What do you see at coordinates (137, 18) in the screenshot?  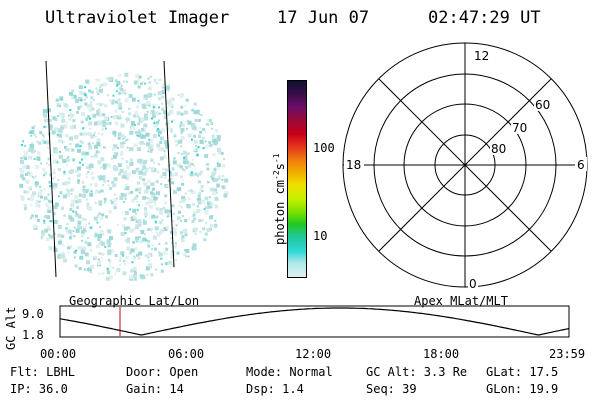 I see `instrument-title: Ultraviolet Imager` at bounding box center [137, 18].